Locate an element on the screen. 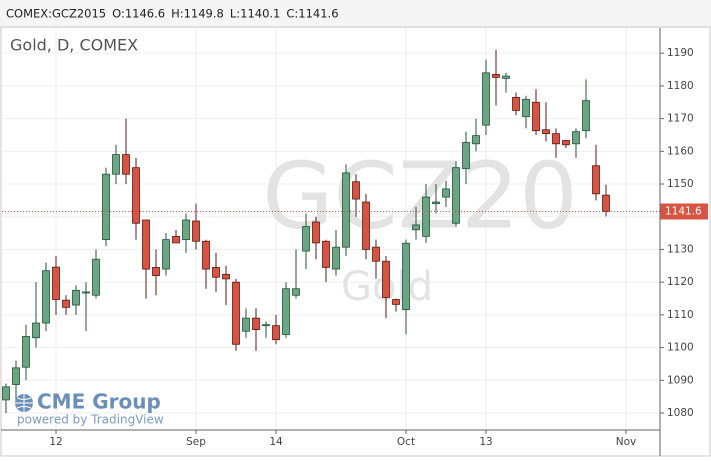 This screenshot has width=711, height=461. header-field: H:1149.8 is located at coordinates (197, 14).